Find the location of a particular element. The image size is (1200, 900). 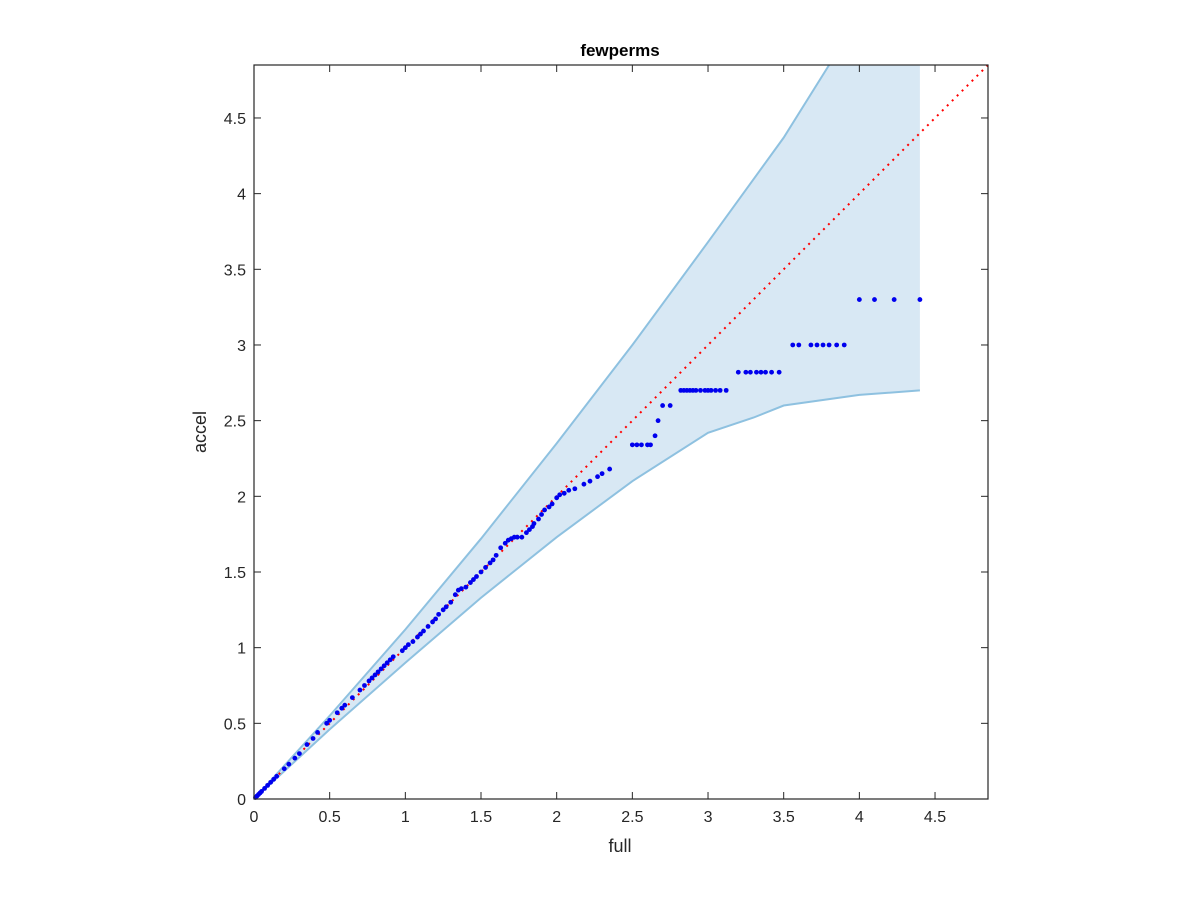

x-axis-label: full is located at coordinates (619, 846).